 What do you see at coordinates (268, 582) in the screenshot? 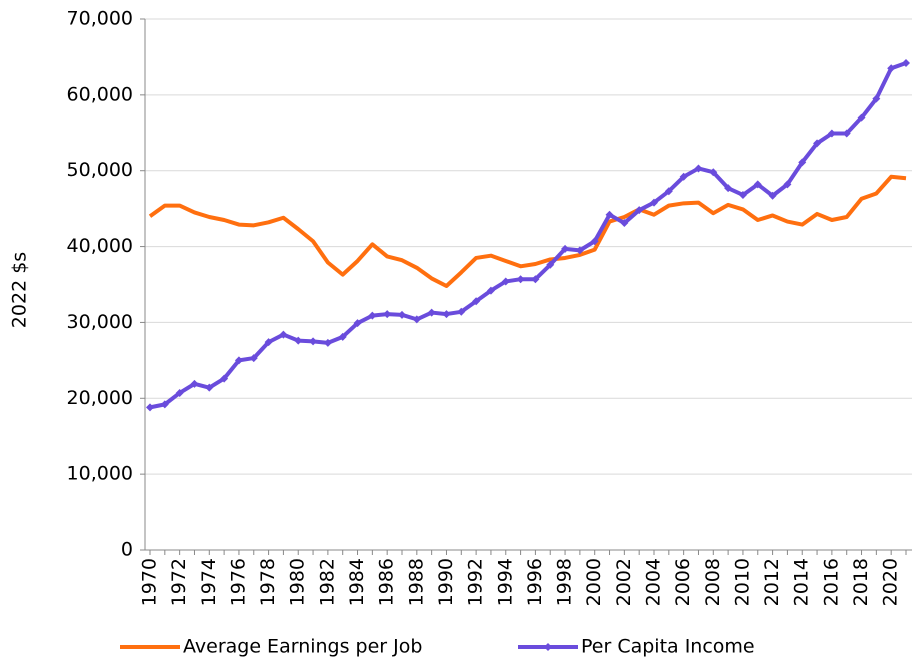
I see `x-tick-label: 1978` at bounding box center [268, 582].